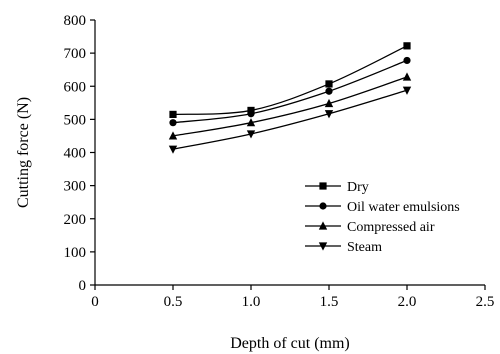  I want to click on legend-label: Dry, so click(358, 187).